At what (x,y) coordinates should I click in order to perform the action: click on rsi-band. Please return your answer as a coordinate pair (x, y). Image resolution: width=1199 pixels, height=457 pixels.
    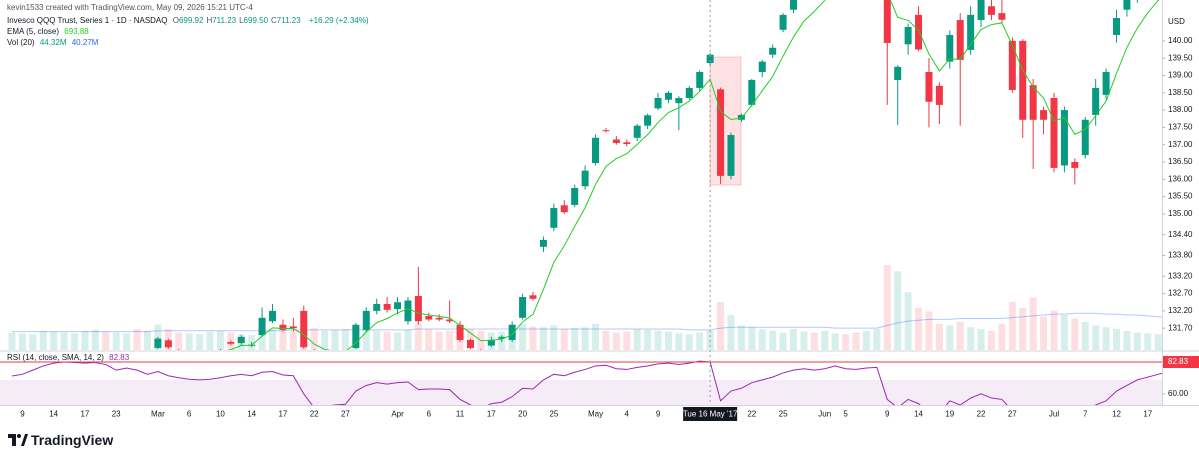
    Looking at the image, I should click on (581, 392).